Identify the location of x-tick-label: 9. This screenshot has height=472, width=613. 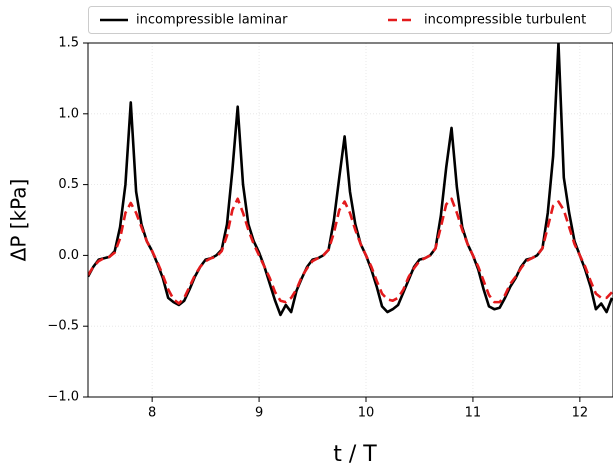
(259, 413).